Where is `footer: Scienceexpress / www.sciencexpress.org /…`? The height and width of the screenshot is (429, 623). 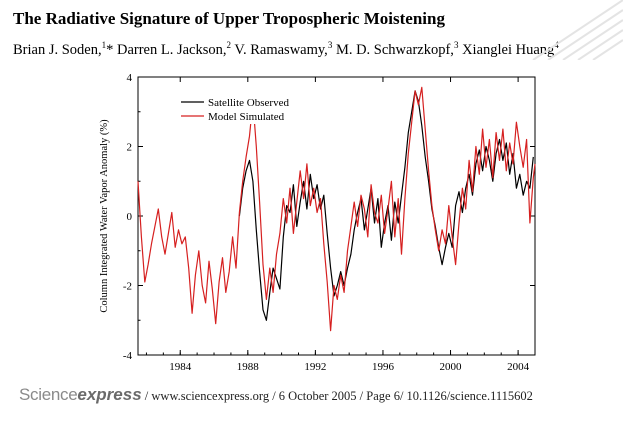
footer: Scienceexpress / www.sciencexpress.org /… is located at coordinates (276, 395).